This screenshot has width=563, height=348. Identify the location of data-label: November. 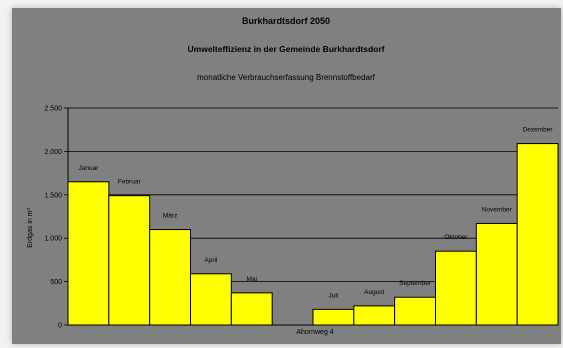
(497, 209).